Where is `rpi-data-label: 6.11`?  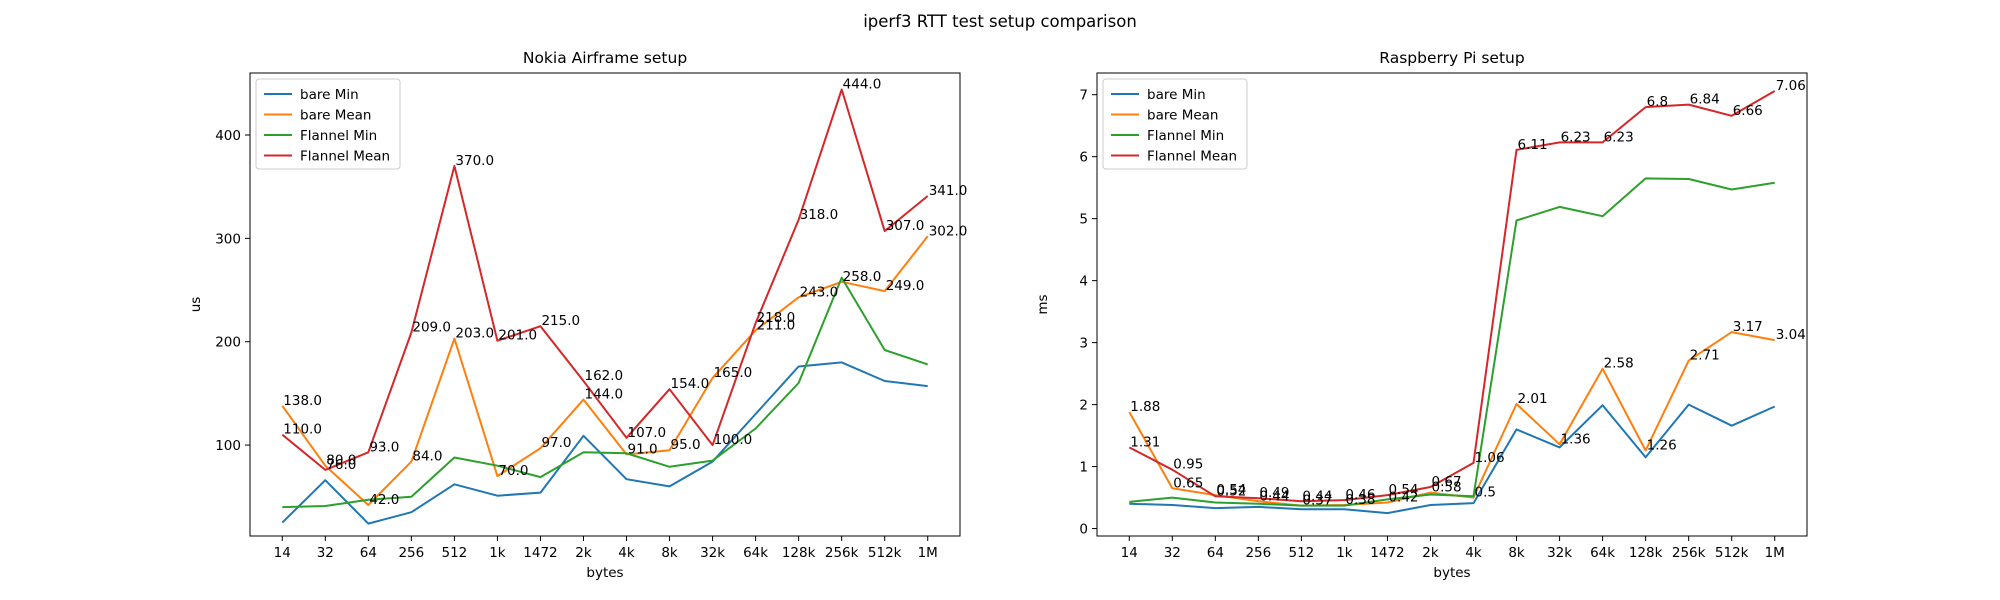
rpi-data-label: 6.11 is located at coordinates (1533, 145).